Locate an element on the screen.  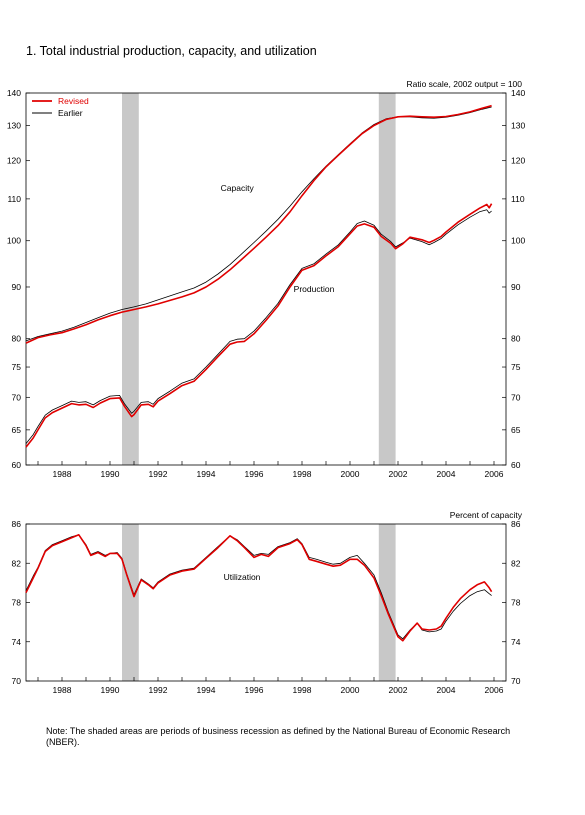
bottom-x-tick-label: 1988 is located at coordinates (62, 690).